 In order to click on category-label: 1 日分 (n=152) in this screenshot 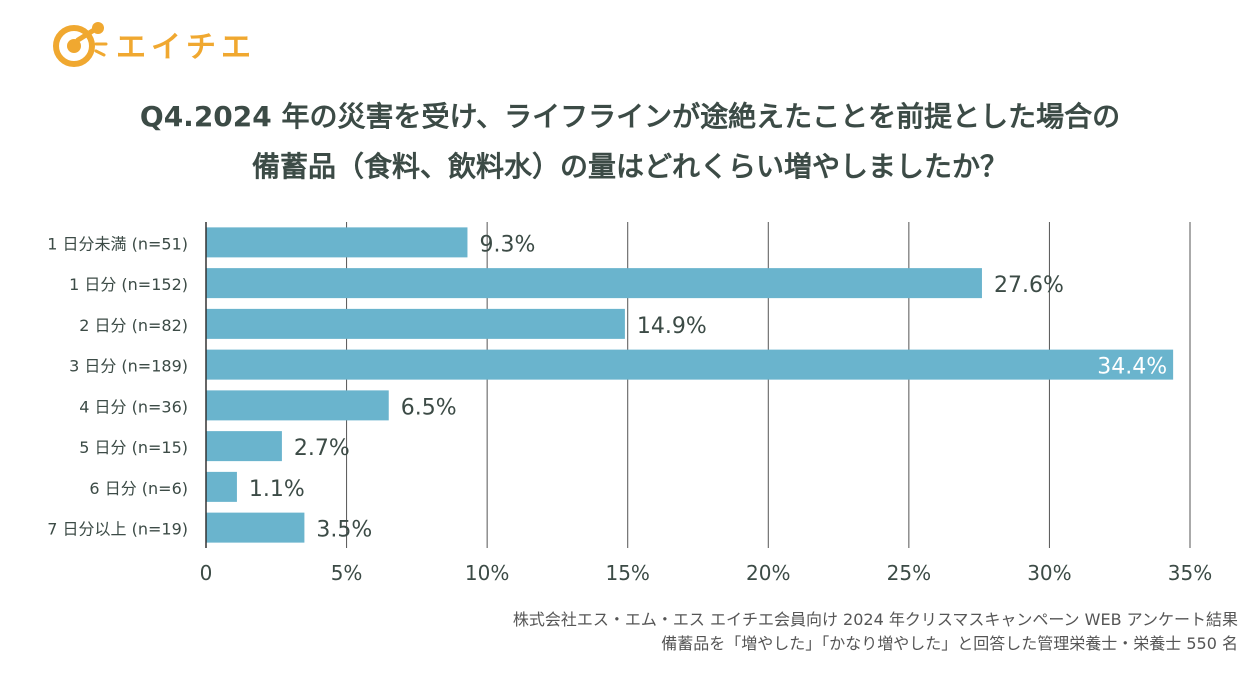, I will do `click(128, 284)`.